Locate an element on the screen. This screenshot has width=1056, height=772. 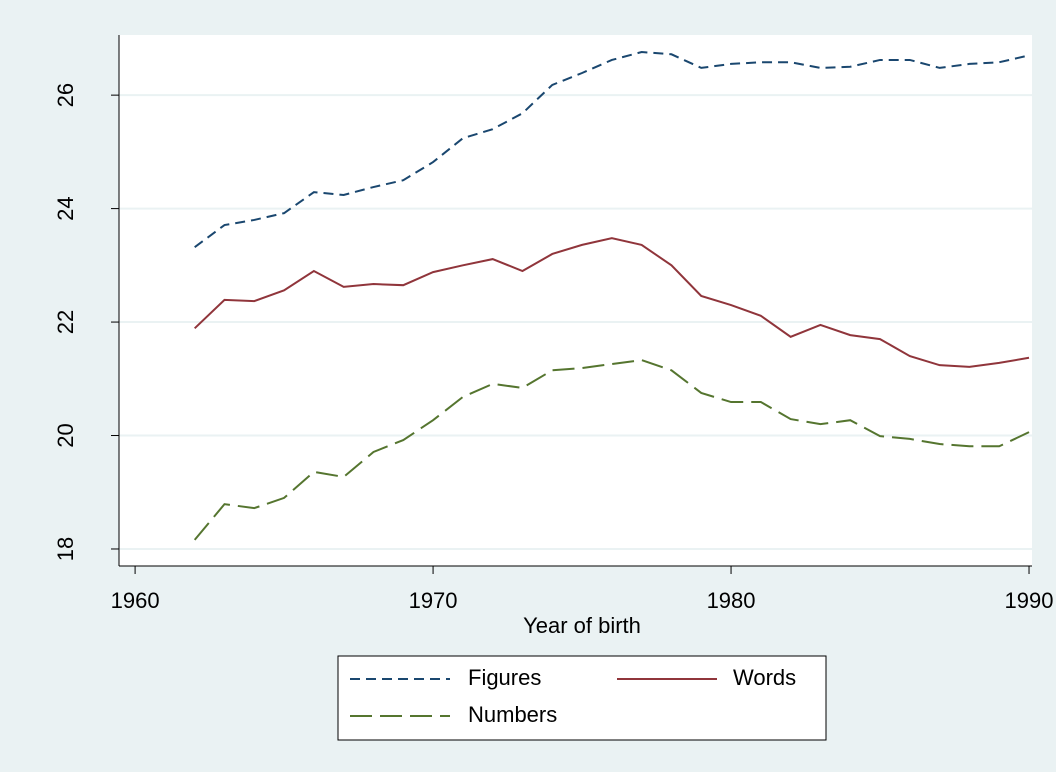
series-line is located at coordinates (611, 302).